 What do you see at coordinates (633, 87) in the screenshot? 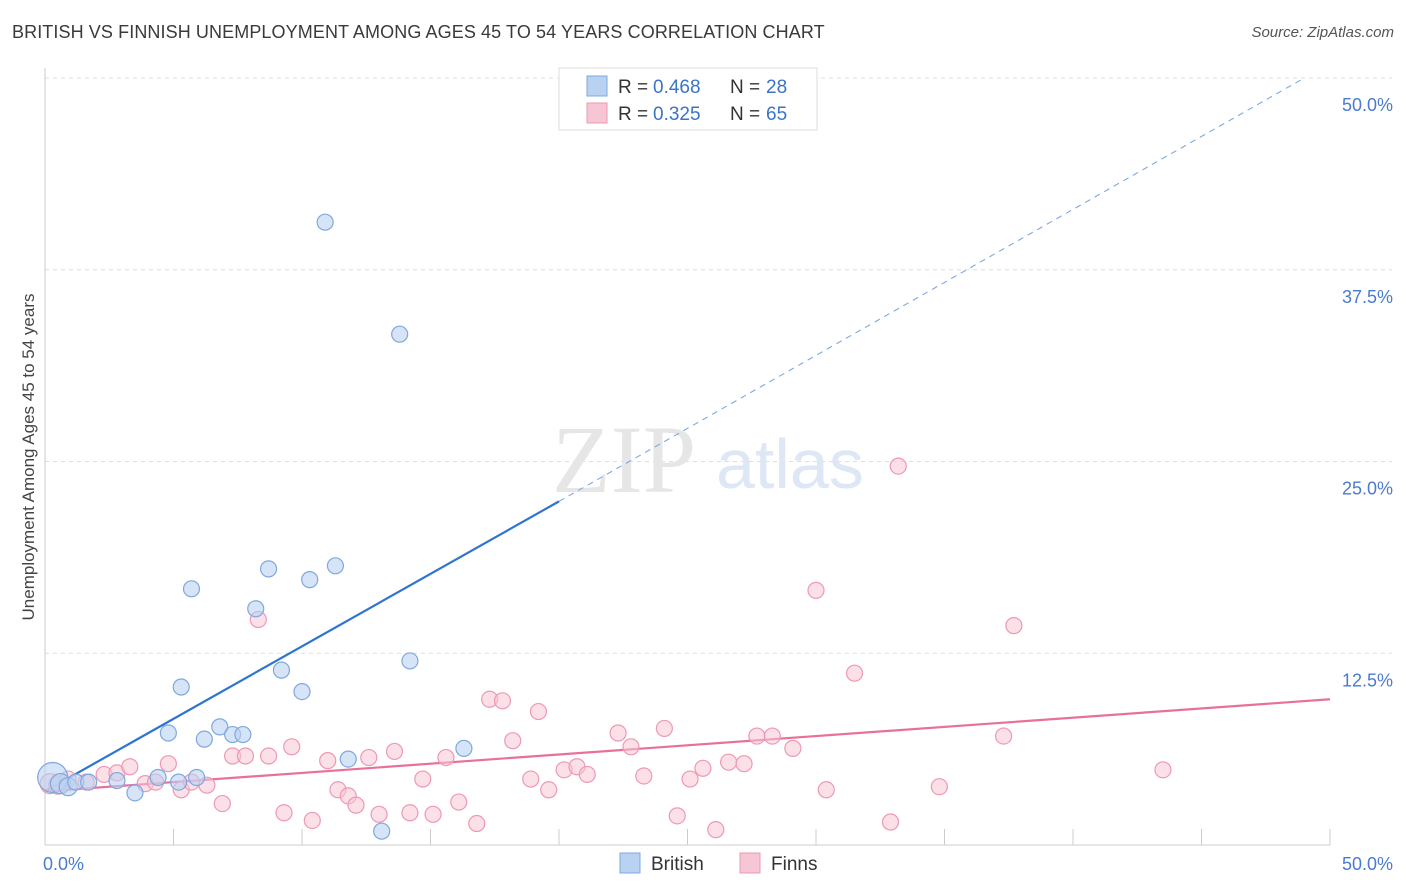
I see `legend-r-label-british: R =` at bounding box center [633, 87].